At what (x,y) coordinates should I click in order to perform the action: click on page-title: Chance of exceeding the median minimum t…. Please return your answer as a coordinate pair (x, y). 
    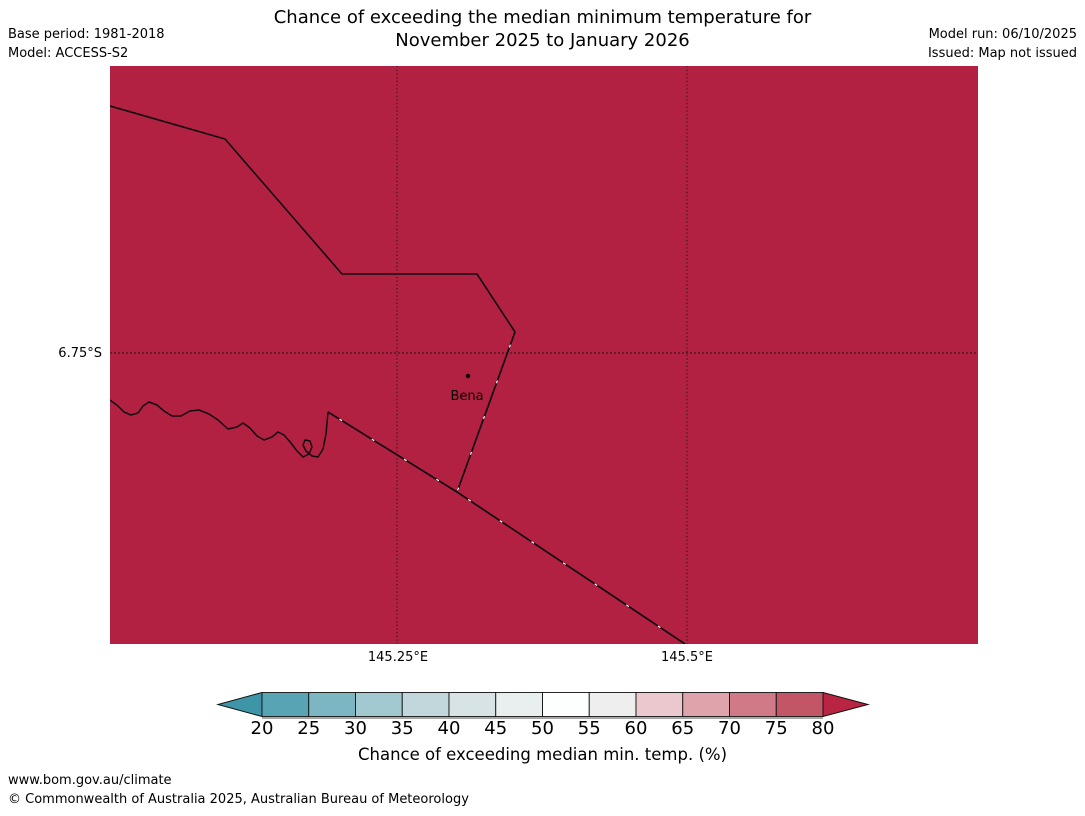
    Looking at the image, I should click on (542, 29).